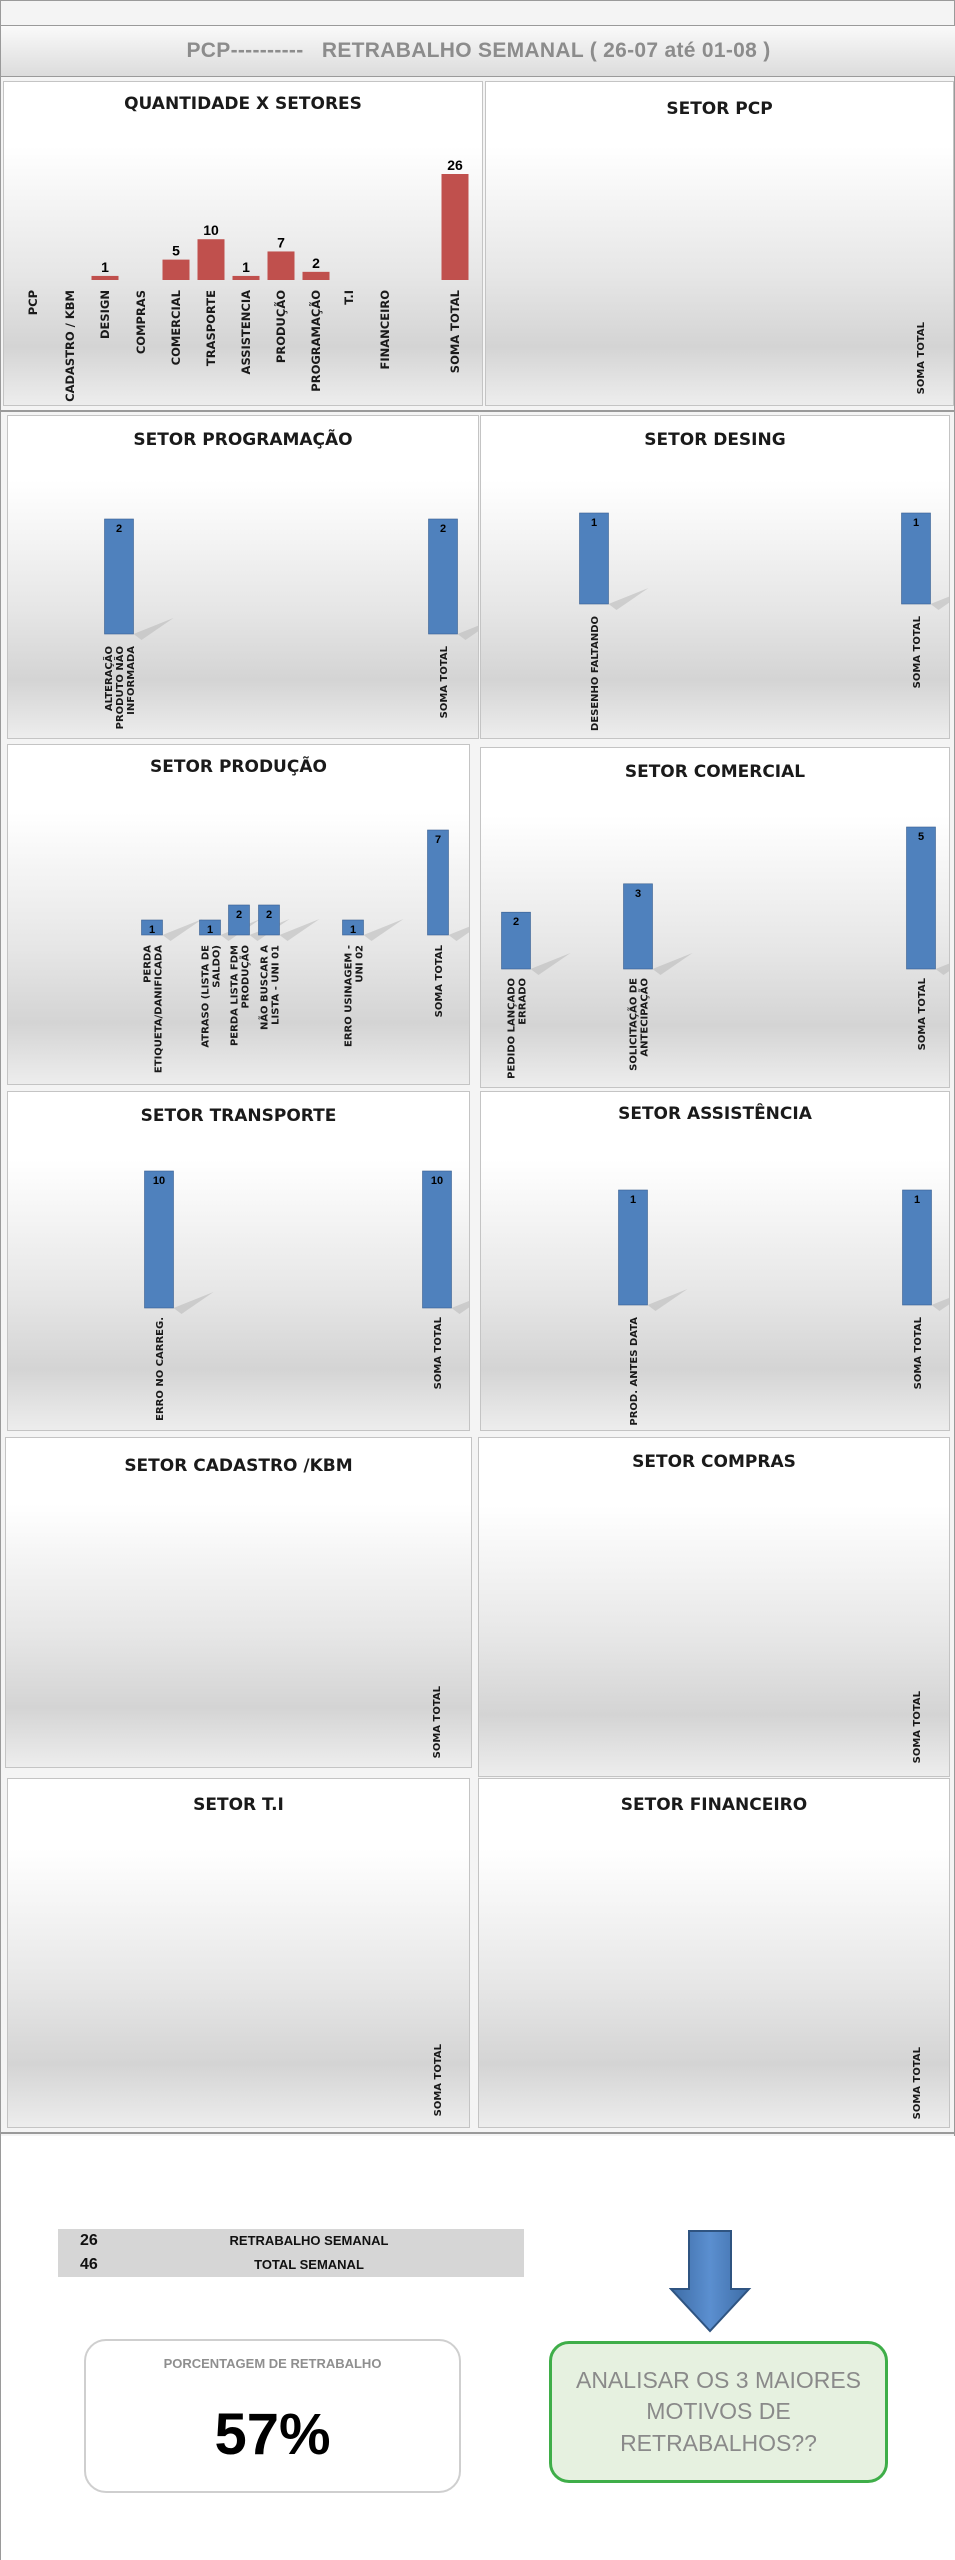 This screenshot has width=955, height=2560. I want to click on chart-fin: SOMA TOTAL, so click(917, 2082).